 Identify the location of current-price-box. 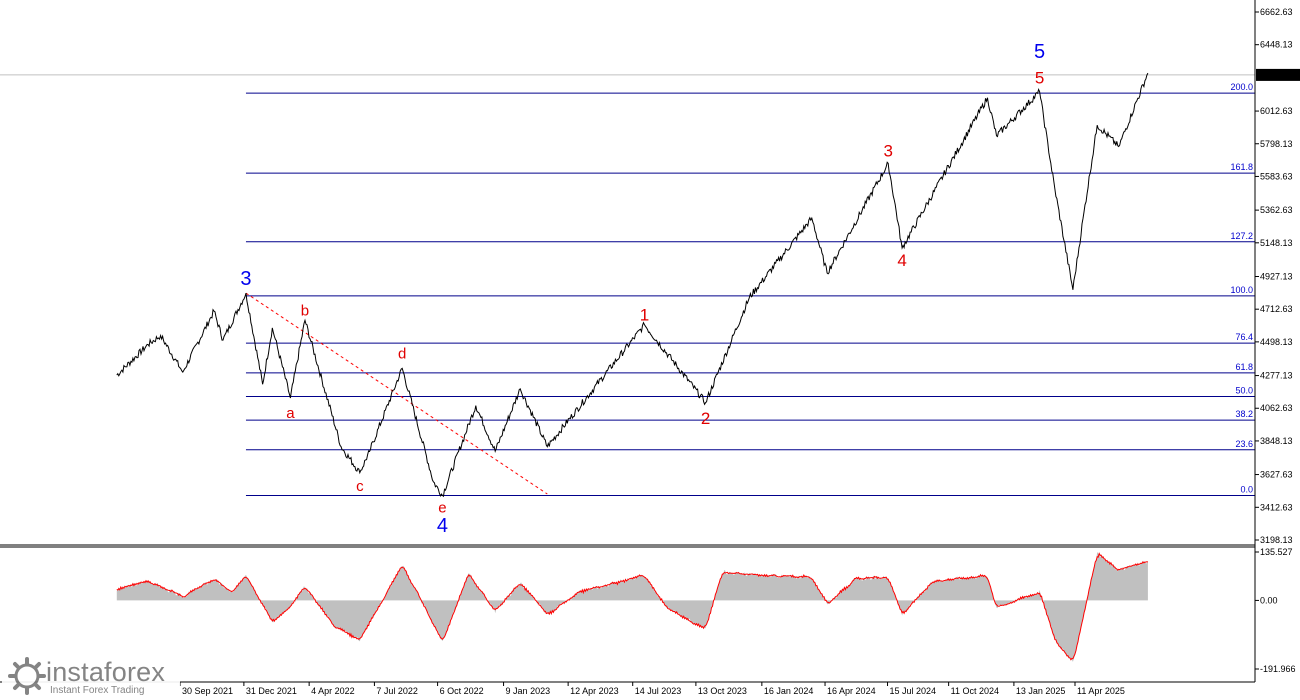
(1278, 74).